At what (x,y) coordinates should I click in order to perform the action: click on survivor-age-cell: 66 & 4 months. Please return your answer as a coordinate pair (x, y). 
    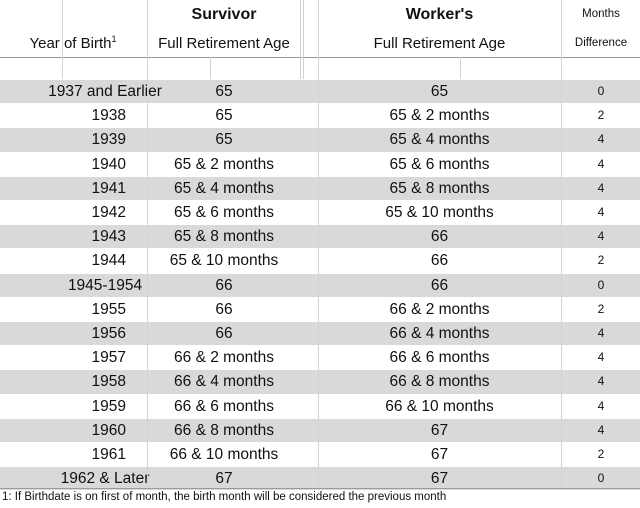
    Looking at the image, I should click on (224, 382).